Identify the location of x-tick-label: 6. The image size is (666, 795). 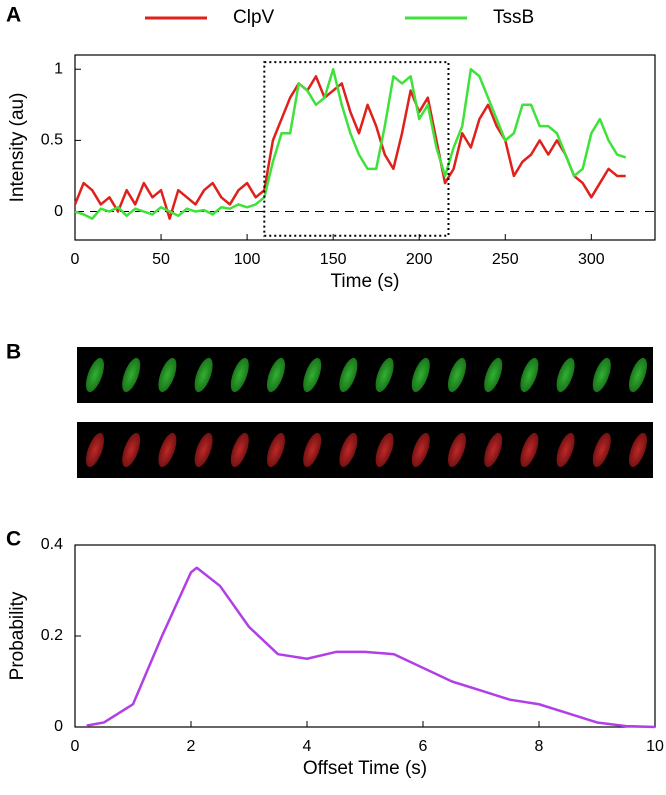
(423, 746).